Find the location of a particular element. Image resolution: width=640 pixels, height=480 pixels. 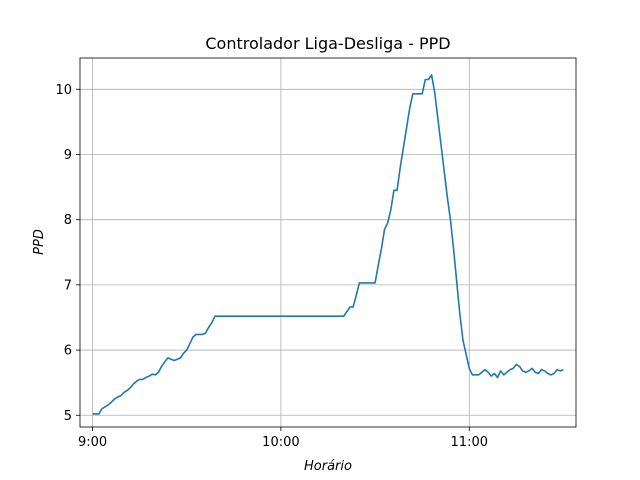

x-tick-label: 11:00 is located at coordinates (469, 442).